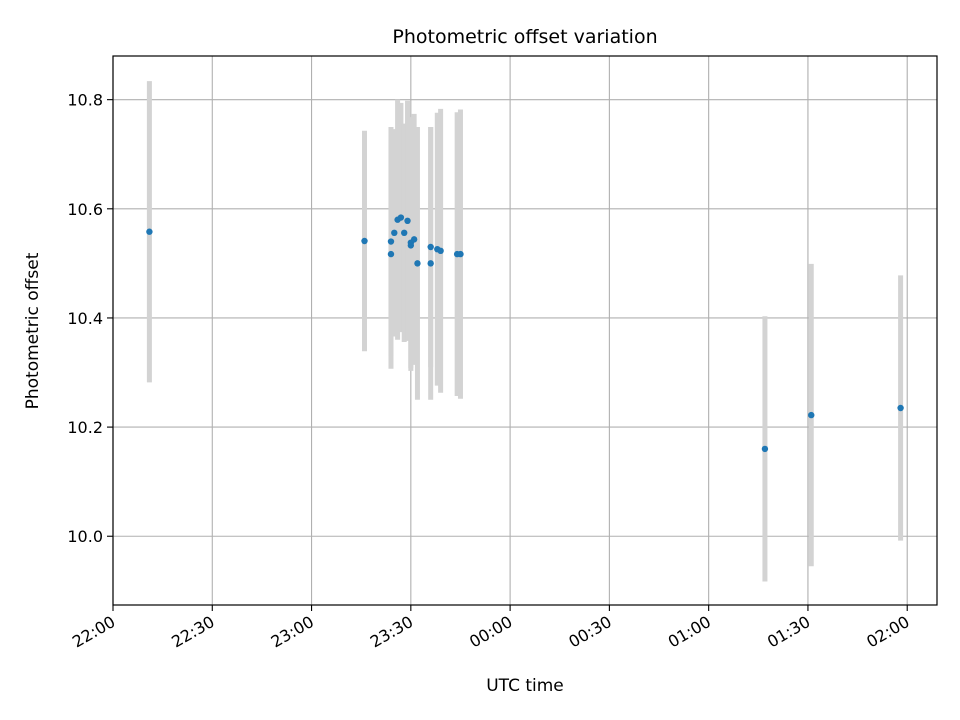 The height and width of the screenshot is (720, 960). Describe the element at coordinates (85, 536) in the screenshot. I see `y-tick-label: 10.0` at that location.